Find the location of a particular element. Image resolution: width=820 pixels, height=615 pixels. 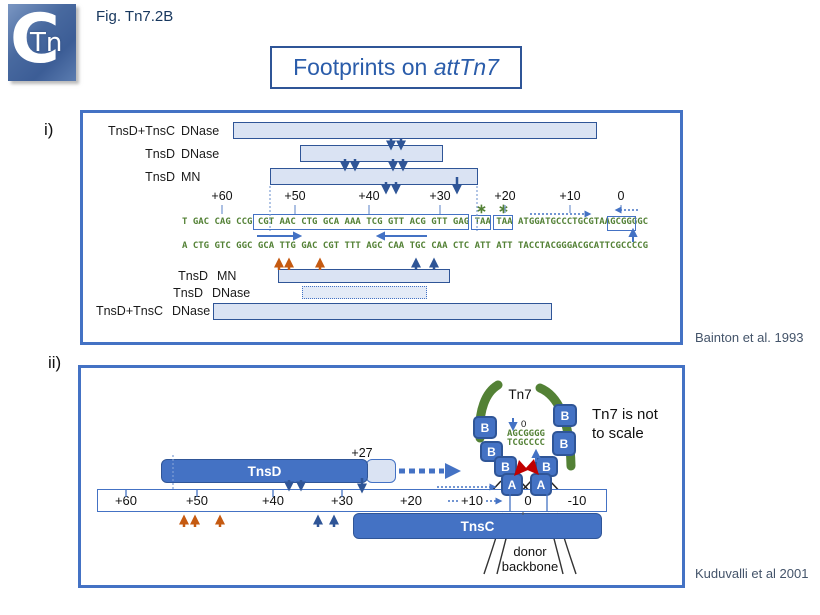

ruler-label: +10 is located at coordinates (472, 500).